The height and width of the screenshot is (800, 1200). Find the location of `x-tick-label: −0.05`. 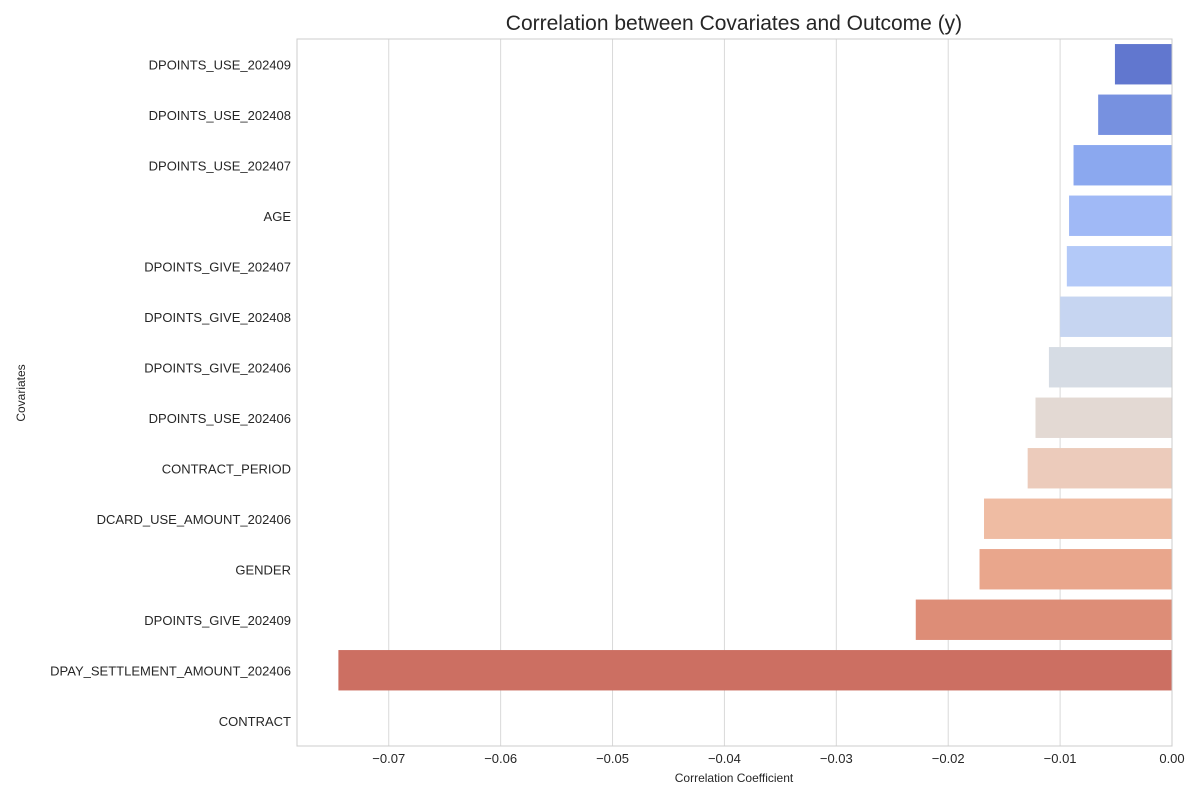

x-tick-label: −0.05 is located at coordinates (612, 758).